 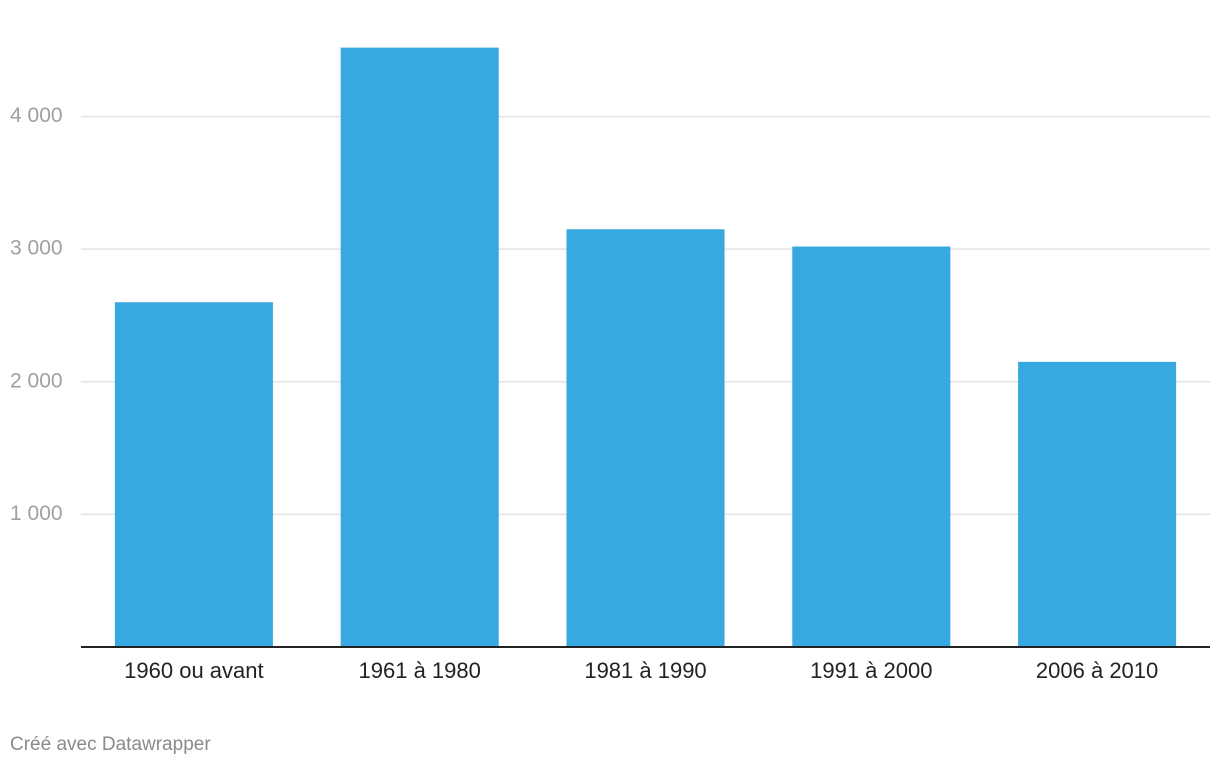 I want to click on y-tick-label: 4 000, so click(x=36, y=115).